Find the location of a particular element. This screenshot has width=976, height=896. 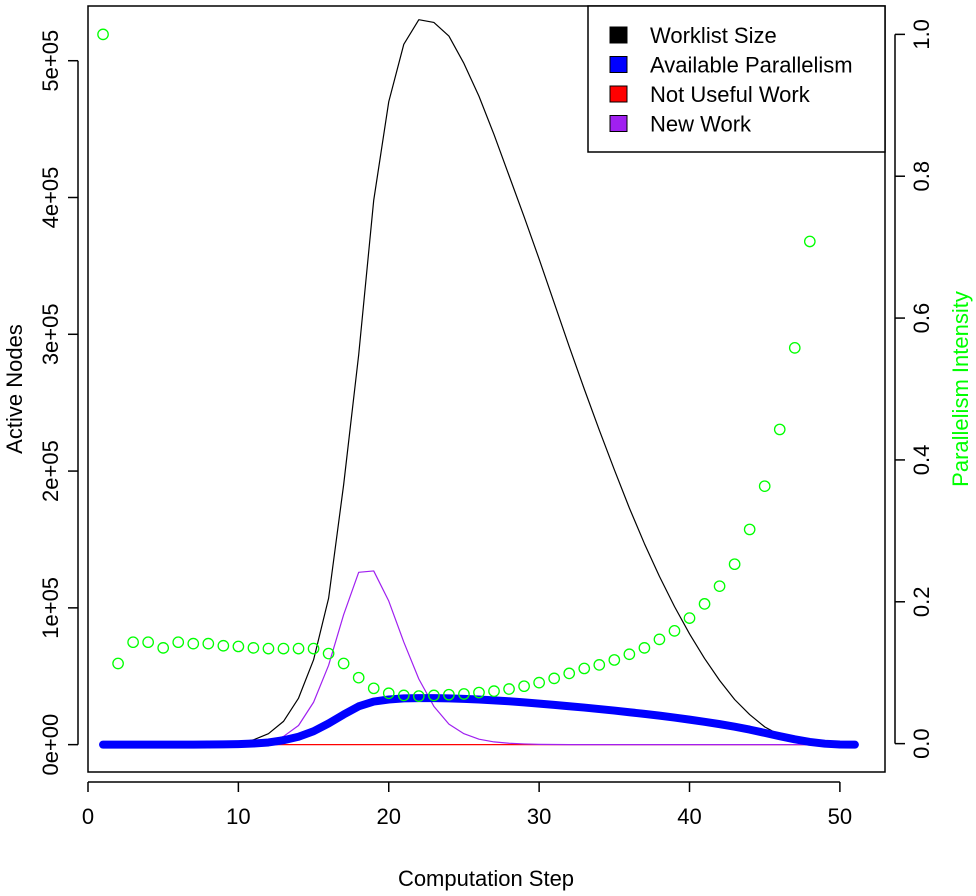

y-tick-label: 4e+05 is located at coordinates (50, 198).